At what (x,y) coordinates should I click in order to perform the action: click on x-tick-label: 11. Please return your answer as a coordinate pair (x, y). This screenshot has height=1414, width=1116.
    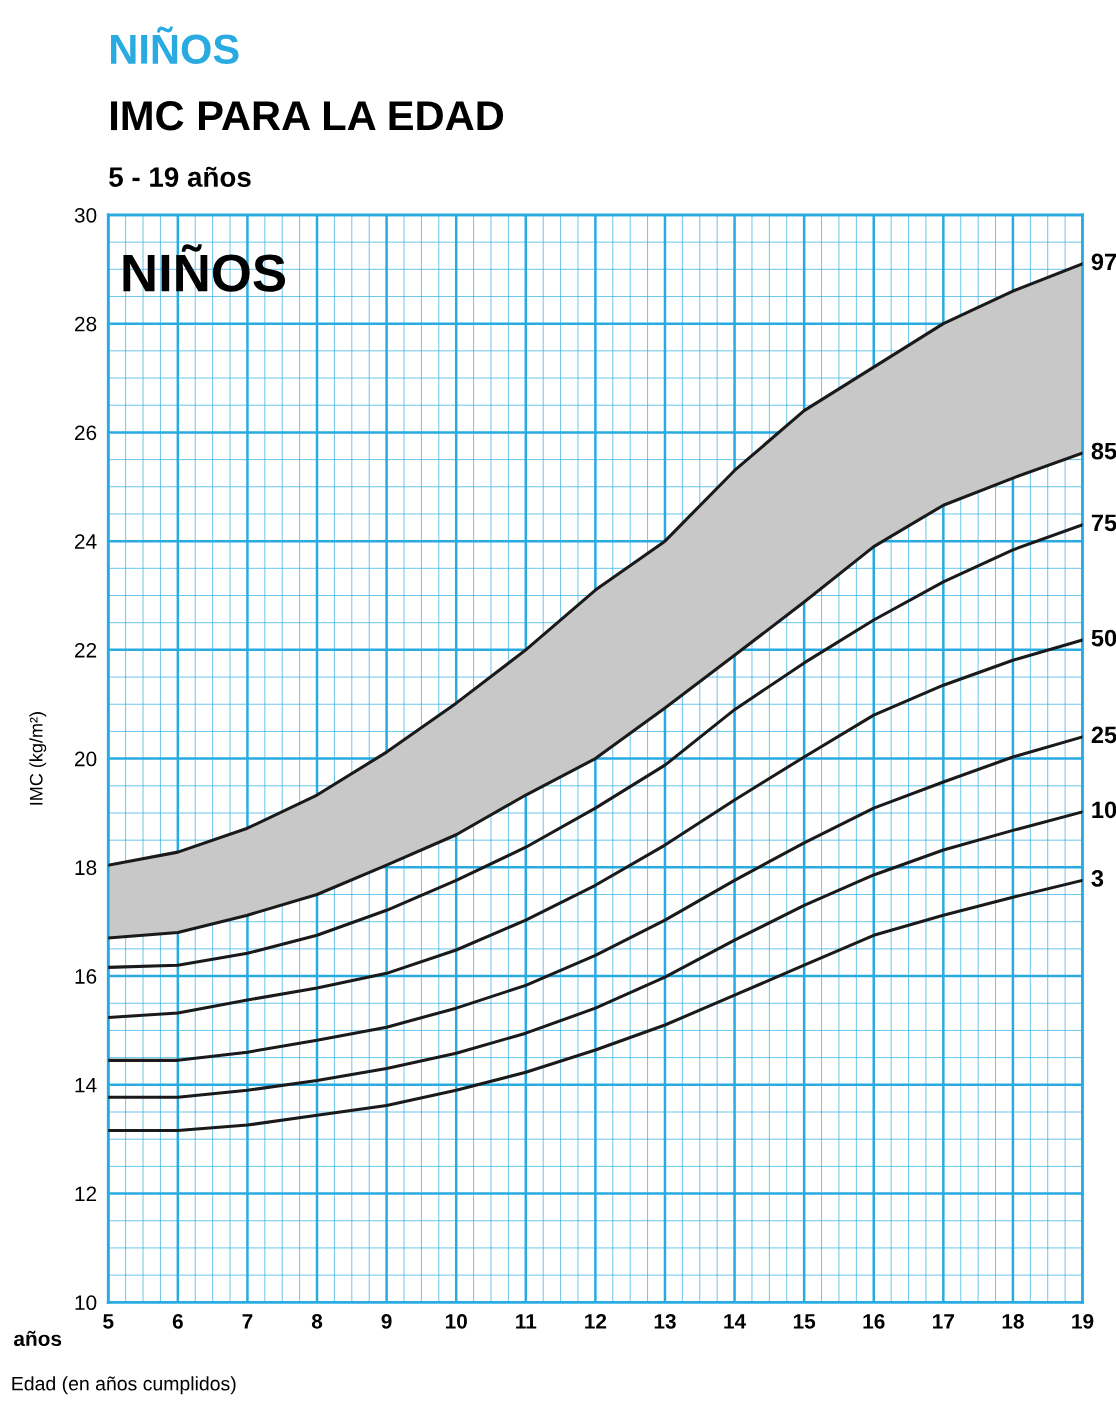
    Looking at the image, I should click on (526, 1321).